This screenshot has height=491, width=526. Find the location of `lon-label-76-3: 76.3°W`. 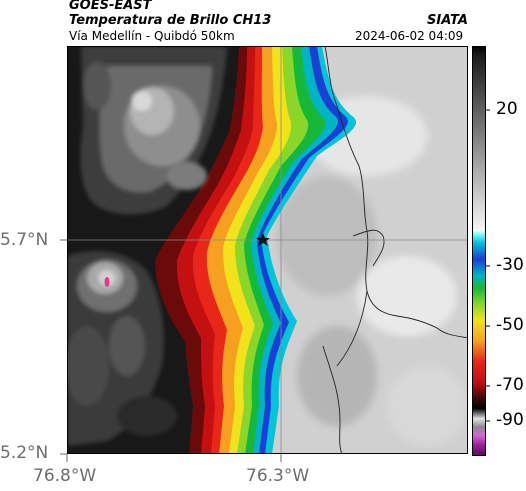

lon-label-76-3: 76.3°W is located at coordinates (278, 476).